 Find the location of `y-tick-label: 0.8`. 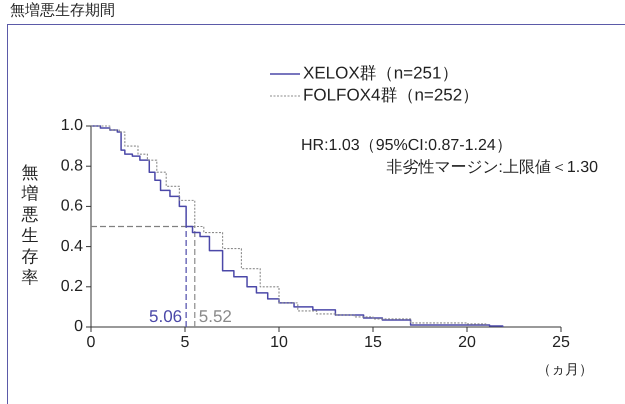

y-tick-label: 0.8 is located at coordinates (72, 165).